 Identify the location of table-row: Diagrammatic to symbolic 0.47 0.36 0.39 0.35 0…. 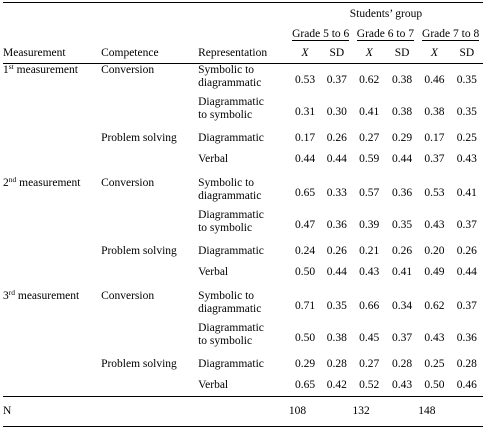
(243, 225).